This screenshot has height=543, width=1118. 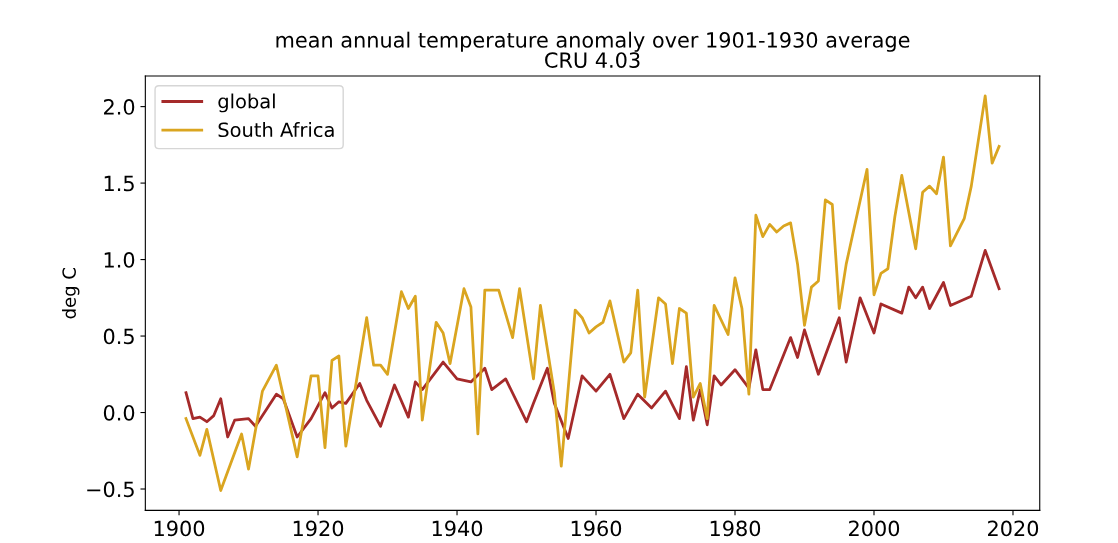 What do you see at coordinates (119, 107) in the screenshot?
I see `y-tick-label: 2.0` at bounding box center [119, 107].